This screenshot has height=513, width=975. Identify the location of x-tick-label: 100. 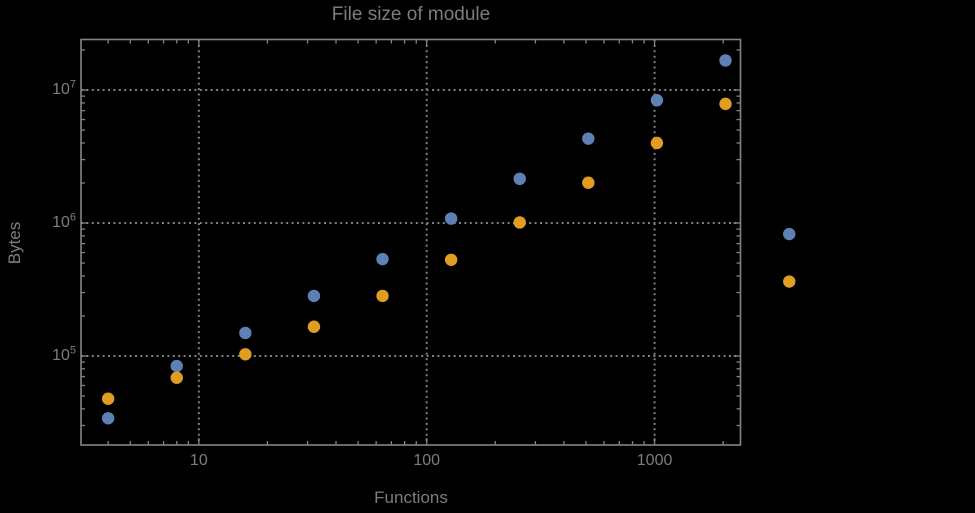
(427, 460).